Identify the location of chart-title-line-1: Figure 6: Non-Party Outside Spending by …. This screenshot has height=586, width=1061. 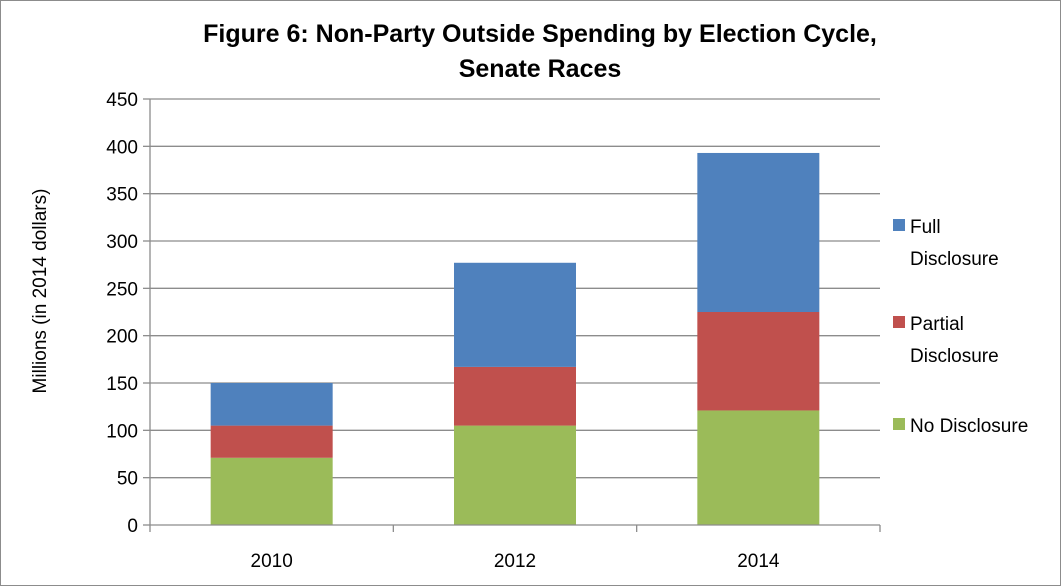
(540, 34).